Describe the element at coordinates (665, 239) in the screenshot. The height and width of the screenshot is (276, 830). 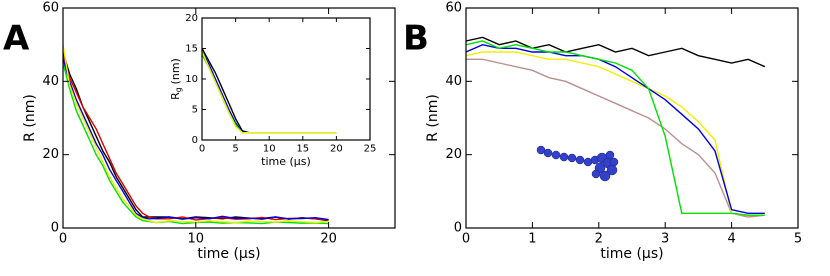
I see `x-tick-label: 3` at that location.